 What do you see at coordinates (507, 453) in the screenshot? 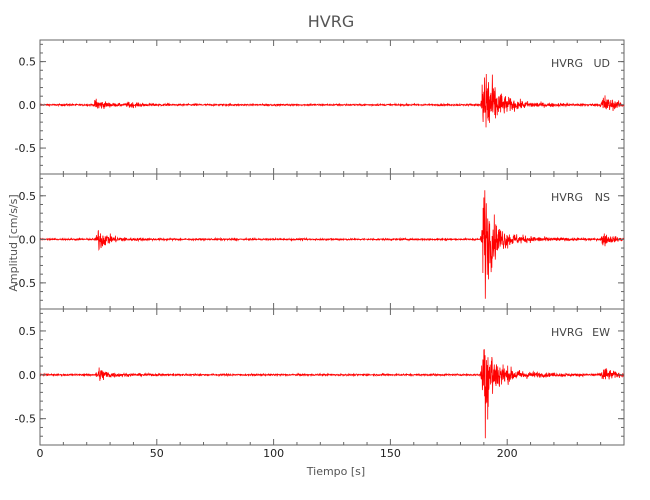
I see `x-tick-label: 200` at bounding box center [507, 453].